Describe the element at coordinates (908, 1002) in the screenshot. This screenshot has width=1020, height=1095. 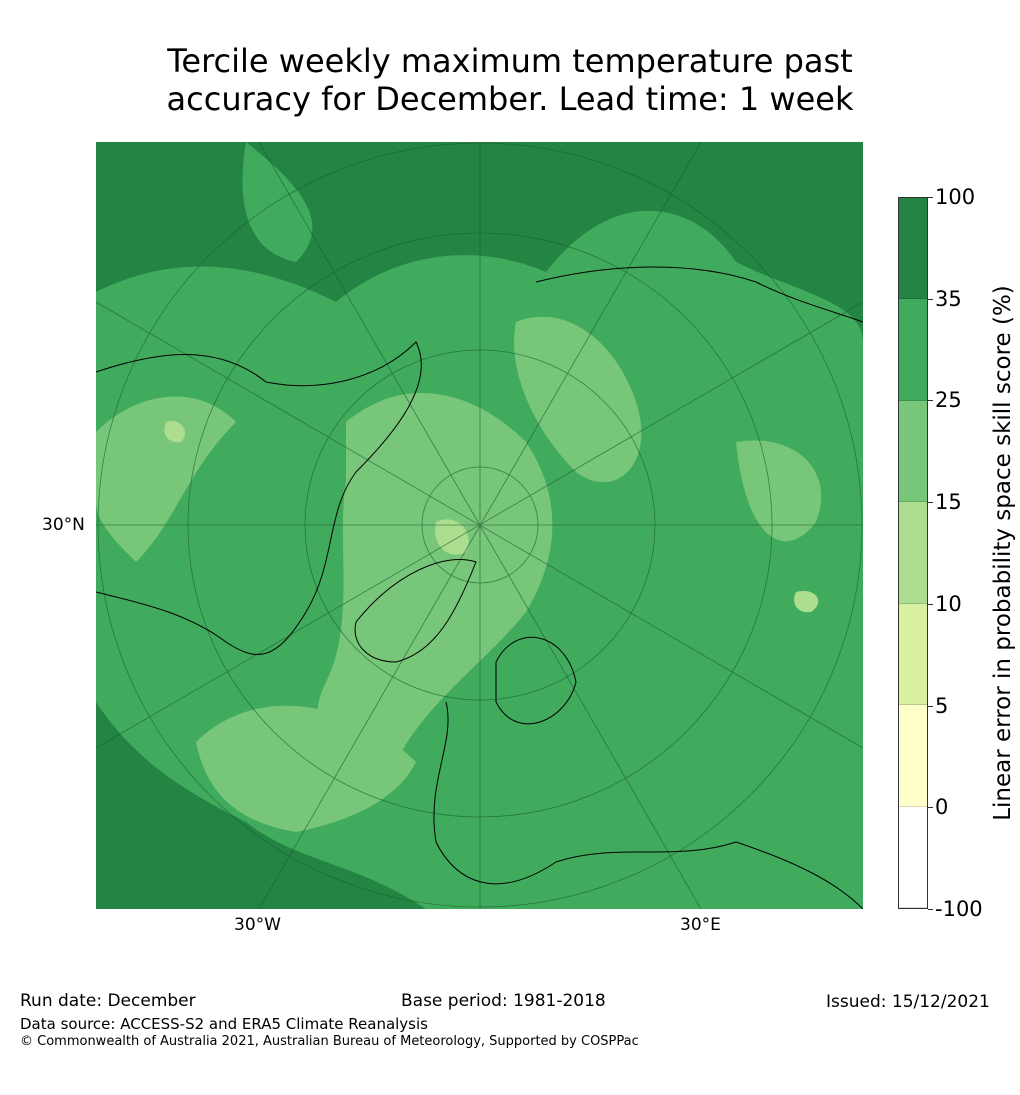
I see `issued-date: Issued: 15/12/2021` at that location.